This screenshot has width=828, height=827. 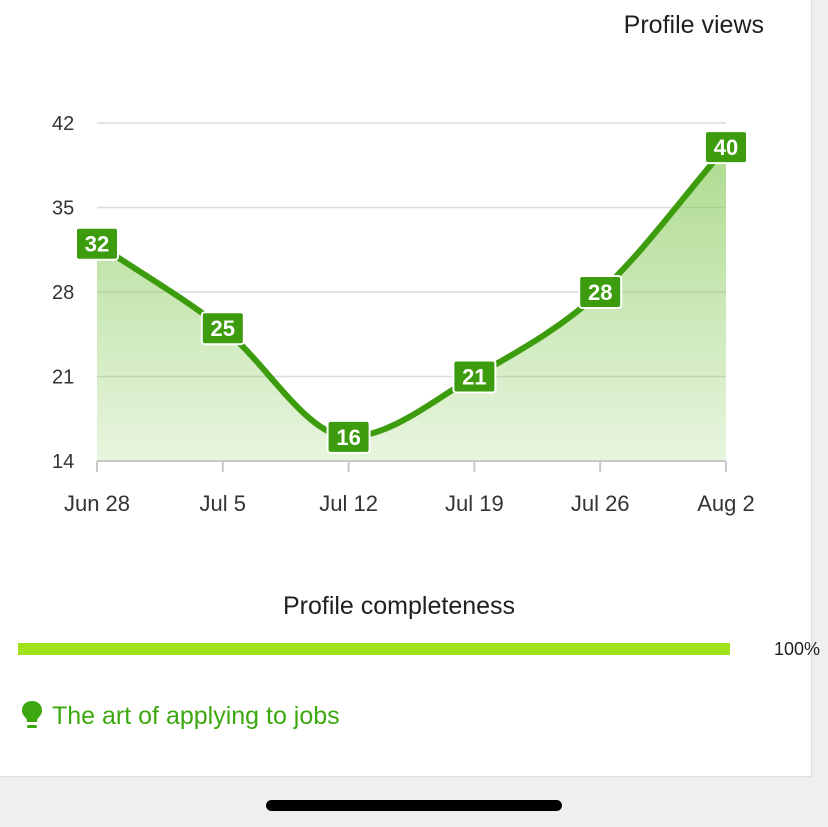 What do you see at coordinates (32, 714) in the screenshot?
I see `lightbulb-icon` at bounding box center [32, 714].